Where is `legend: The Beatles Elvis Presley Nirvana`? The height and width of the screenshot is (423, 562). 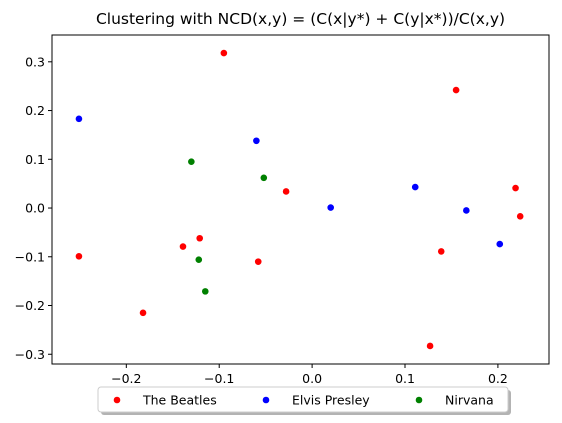
legend: The Beatles Elvis Presley Nirvana is located at coordinates (304, 400).